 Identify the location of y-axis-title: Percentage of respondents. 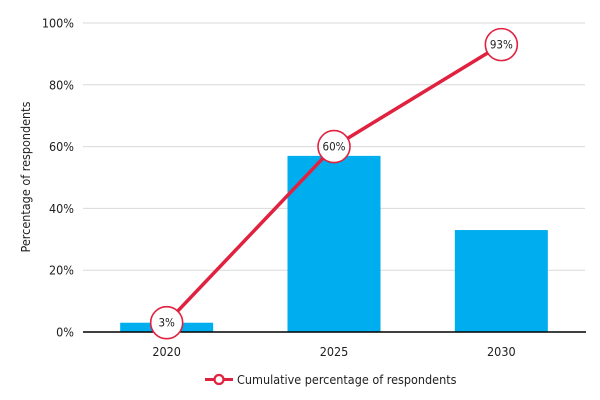
(25, 176).